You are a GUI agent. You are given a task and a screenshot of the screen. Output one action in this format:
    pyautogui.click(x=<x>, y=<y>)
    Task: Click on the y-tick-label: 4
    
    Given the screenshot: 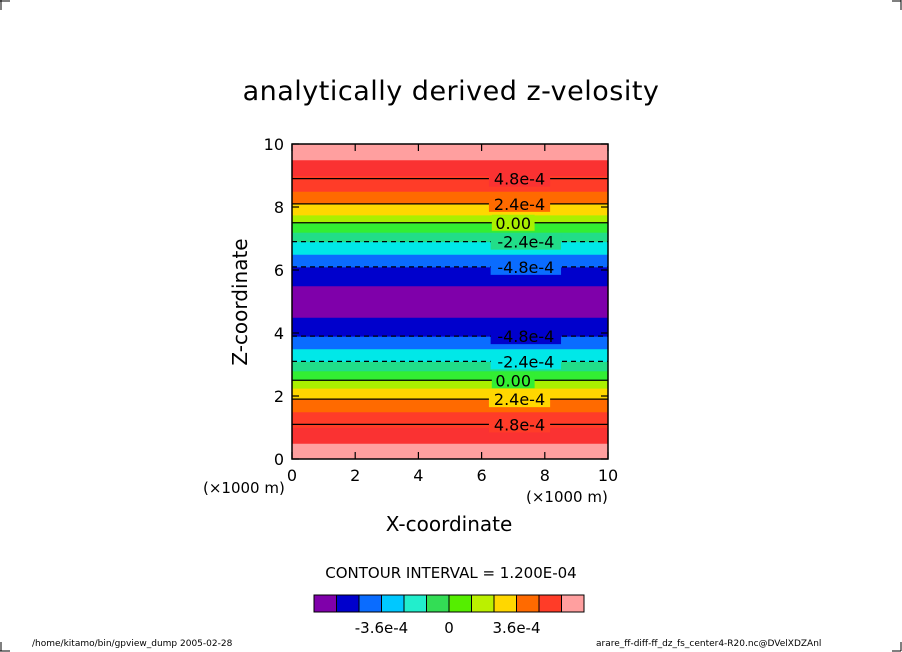 What is the action you would take?
    pyautogui.click(x=279, y=333)
    